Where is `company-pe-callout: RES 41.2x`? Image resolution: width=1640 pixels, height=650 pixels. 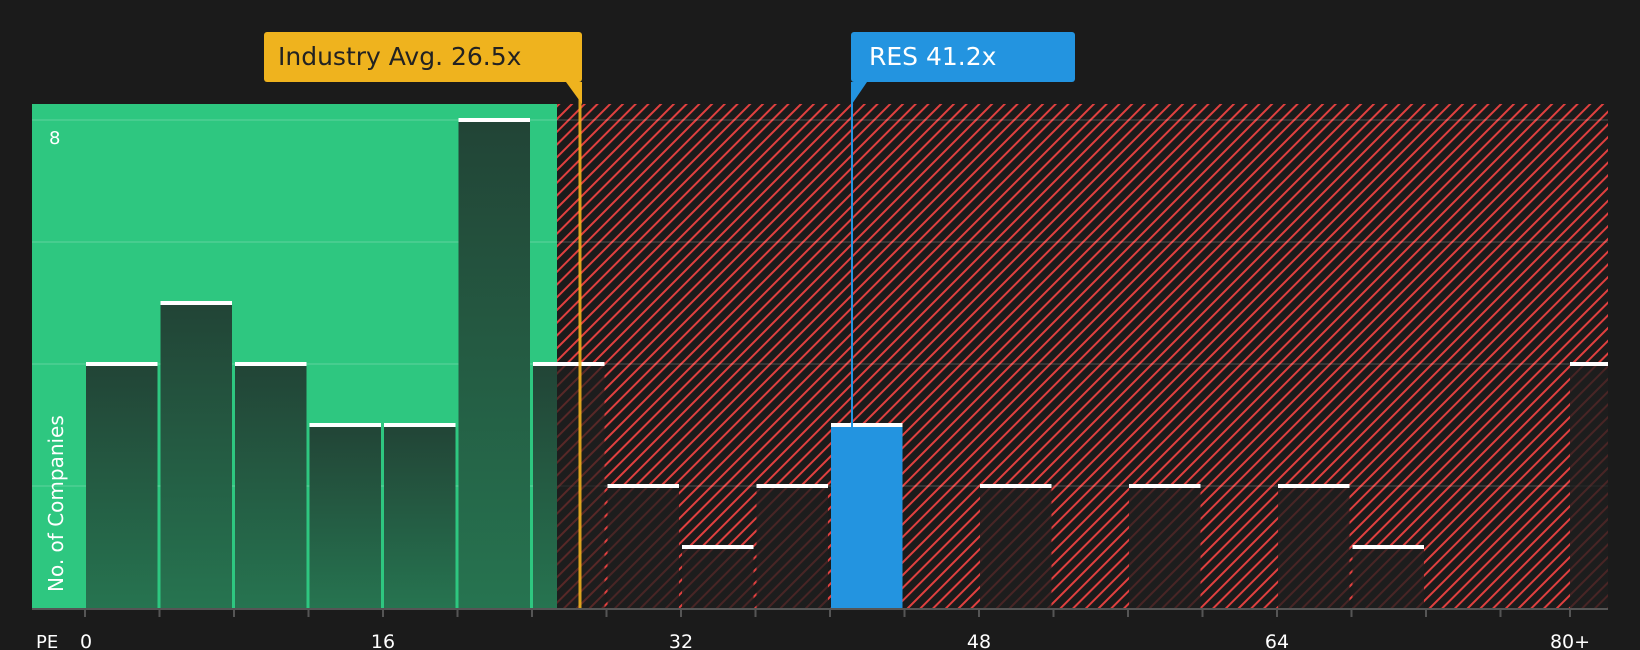 company-pe-callout: RES 41.2x is located at coordinates (963, 57).